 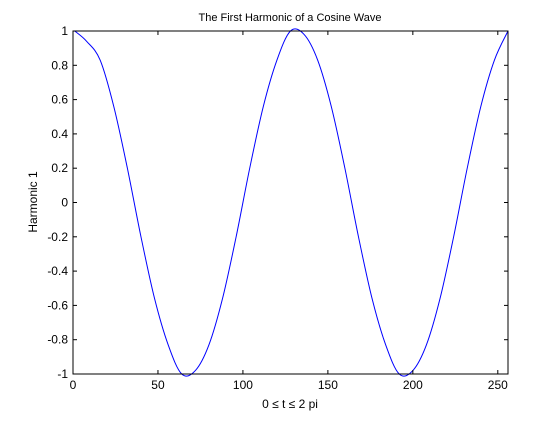 What do you see at coordinates (59, 65) in the screenshot?
I see `y-tick-label: 0.8` at bounding box center [59, 65].